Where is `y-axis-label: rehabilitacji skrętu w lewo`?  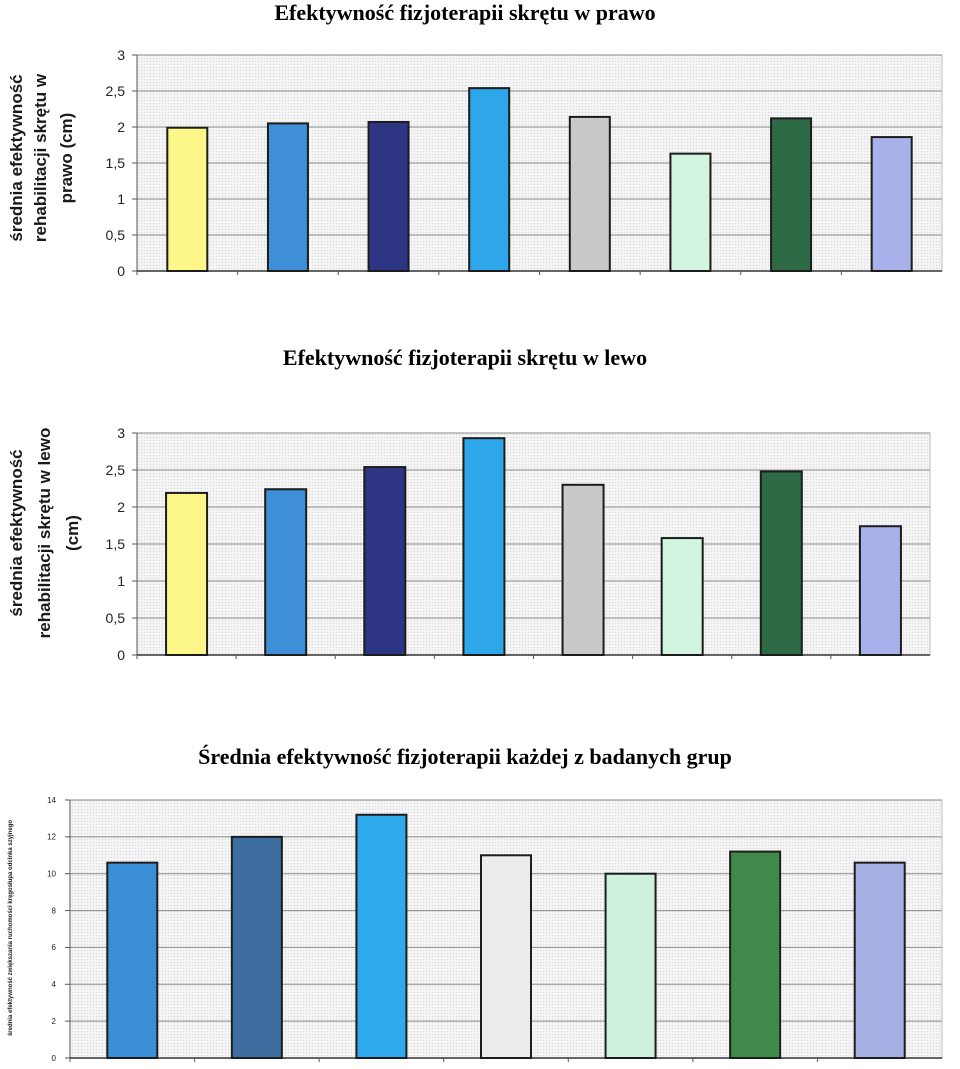 y-axis-label: rehabilitacji skrętu w lewo is located at coordinates (44, 533).